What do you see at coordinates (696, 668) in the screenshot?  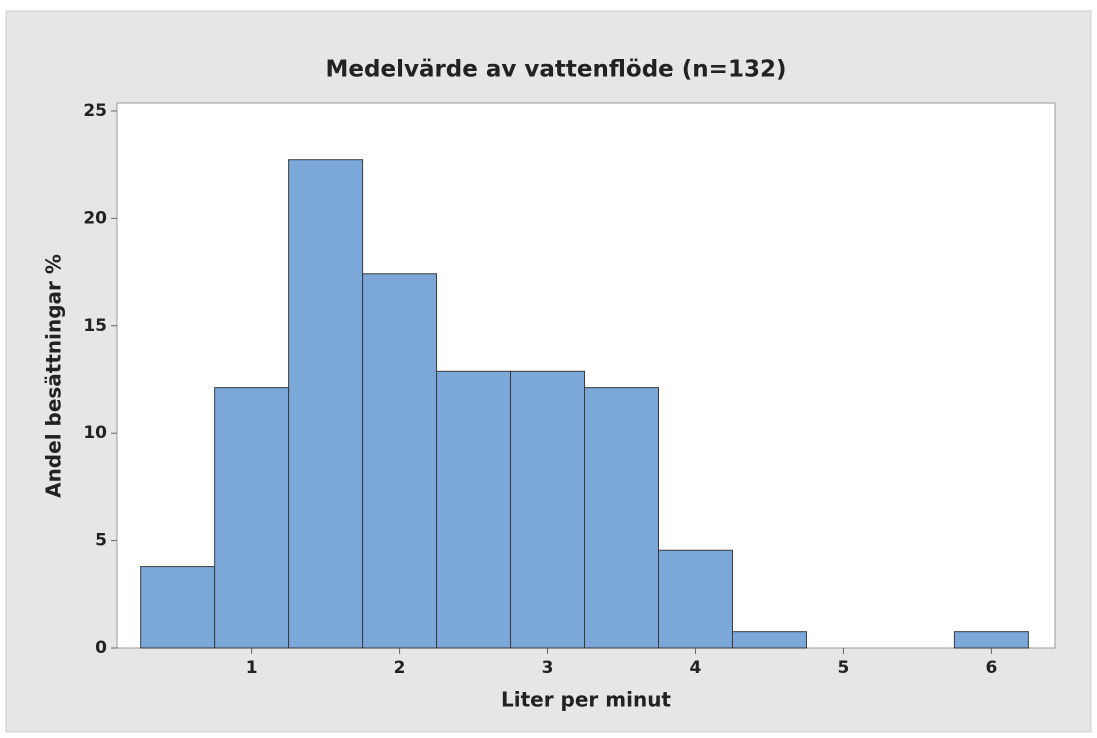 I see `x-tick-label: 4` at bounding box center [696, 668].